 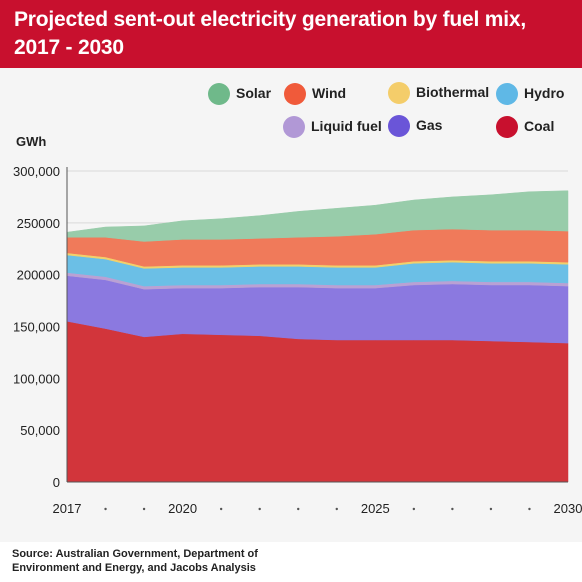 I want to click on y-tick-label-2: 100,000, so click(x=36, y=378).